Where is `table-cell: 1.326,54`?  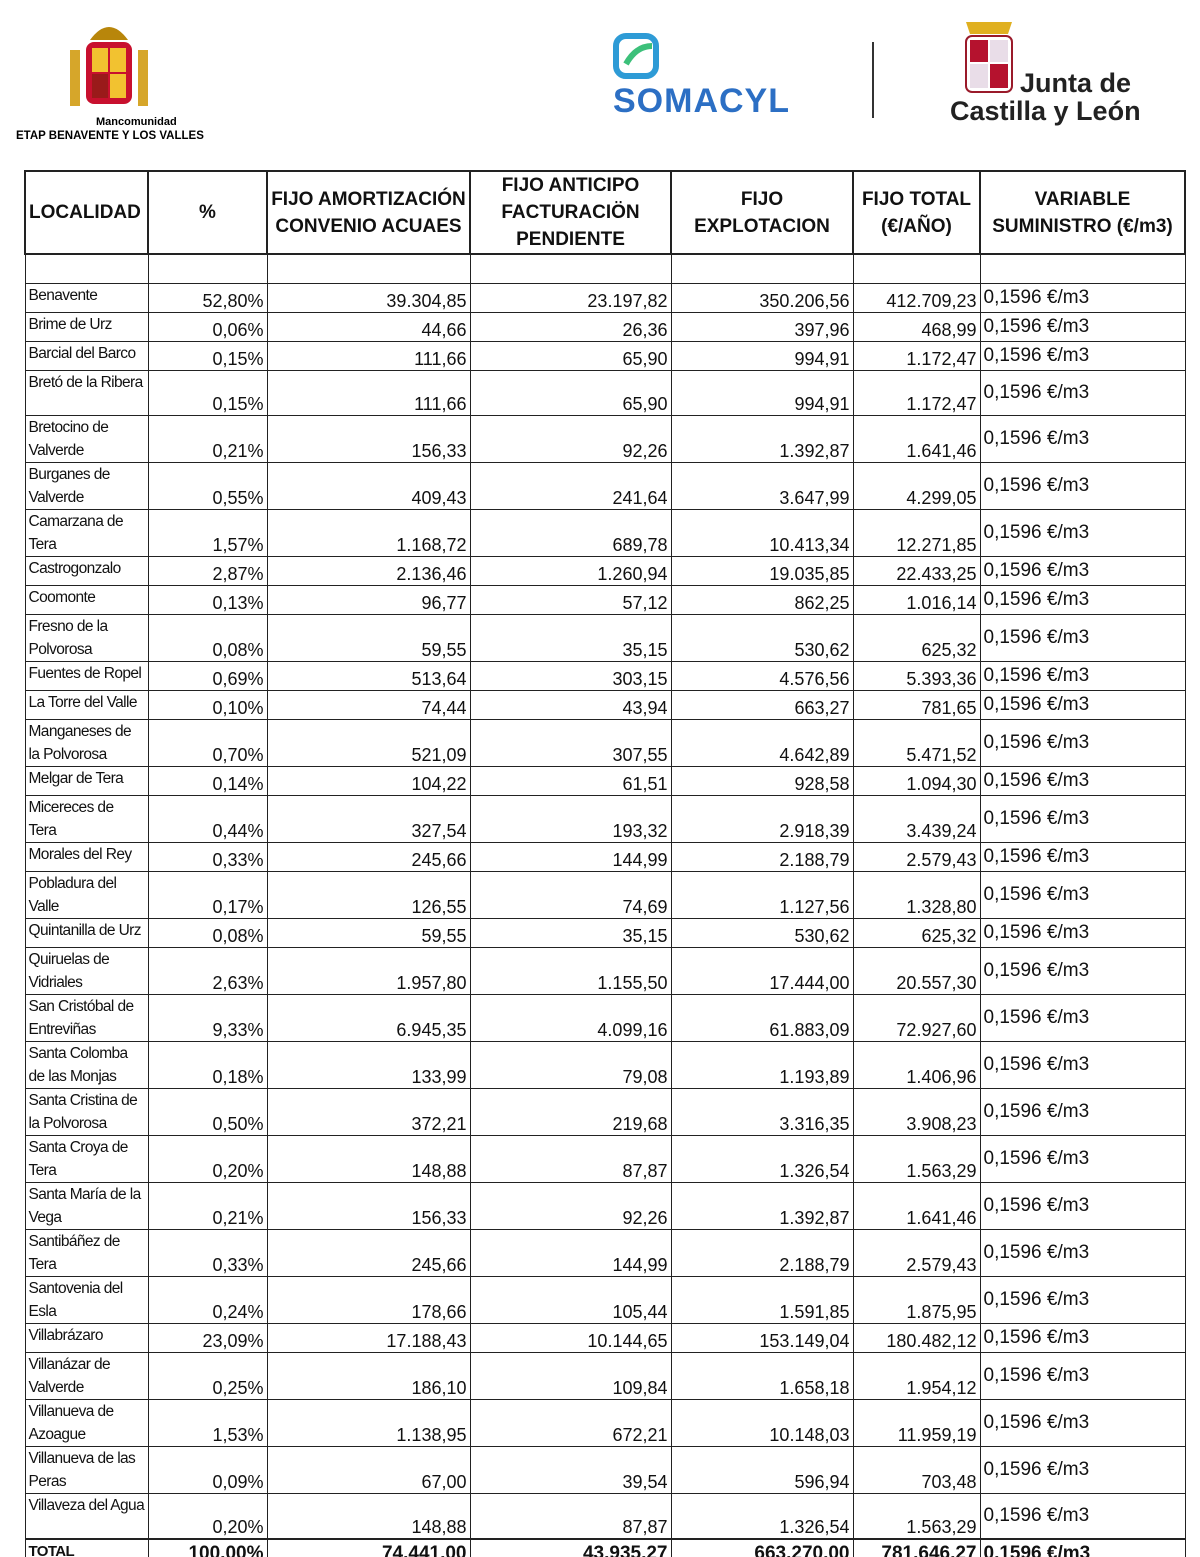
table-cell: 1.326,54 is located at coordinates (762, 1516).